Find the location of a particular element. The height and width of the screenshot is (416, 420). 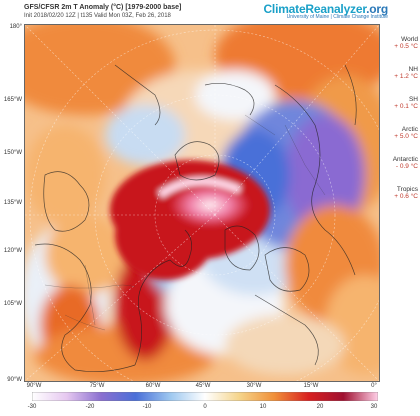

colorbar is located at coordinates (205, 396).